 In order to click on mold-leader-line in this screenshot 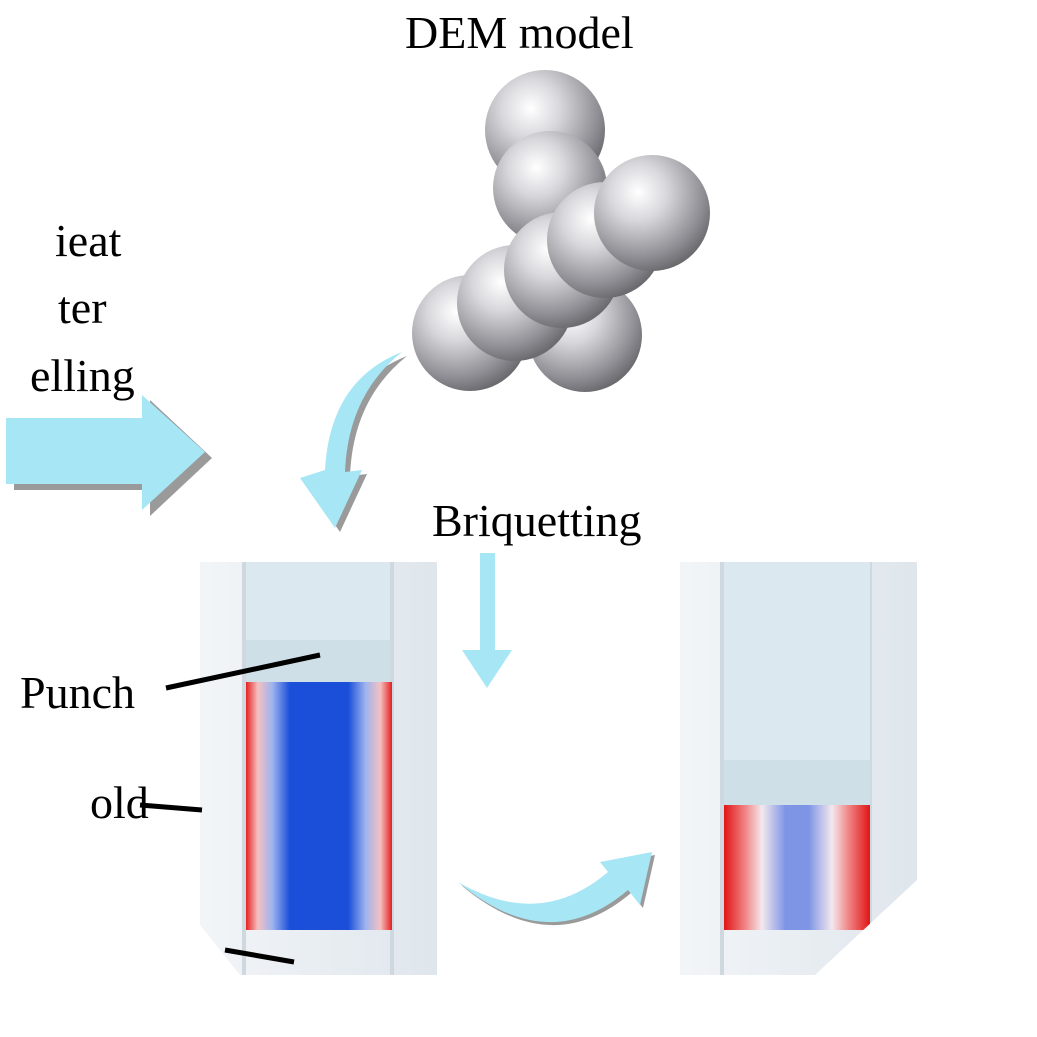, I will do `click(171, 807)`.